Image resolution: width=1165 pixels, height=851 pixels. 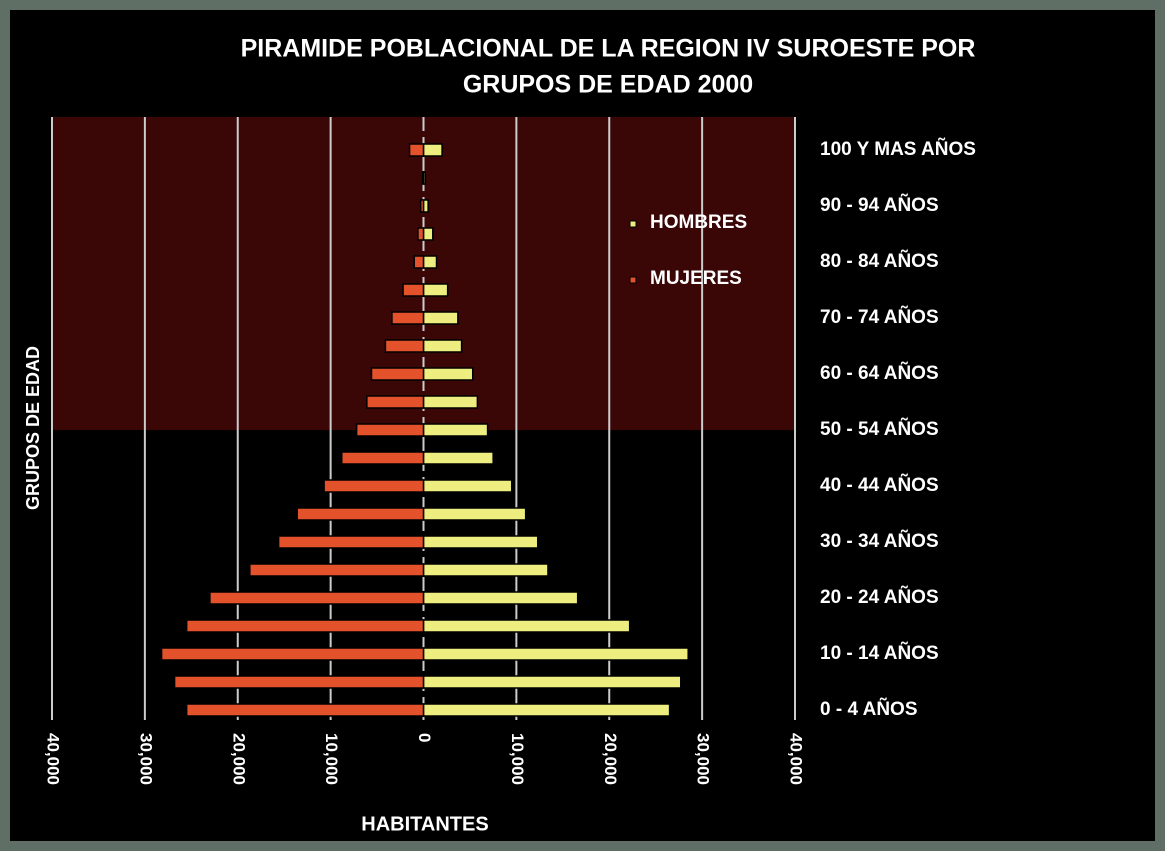 I want to click on x-tick-label: 0, so click(x=424, y=737).